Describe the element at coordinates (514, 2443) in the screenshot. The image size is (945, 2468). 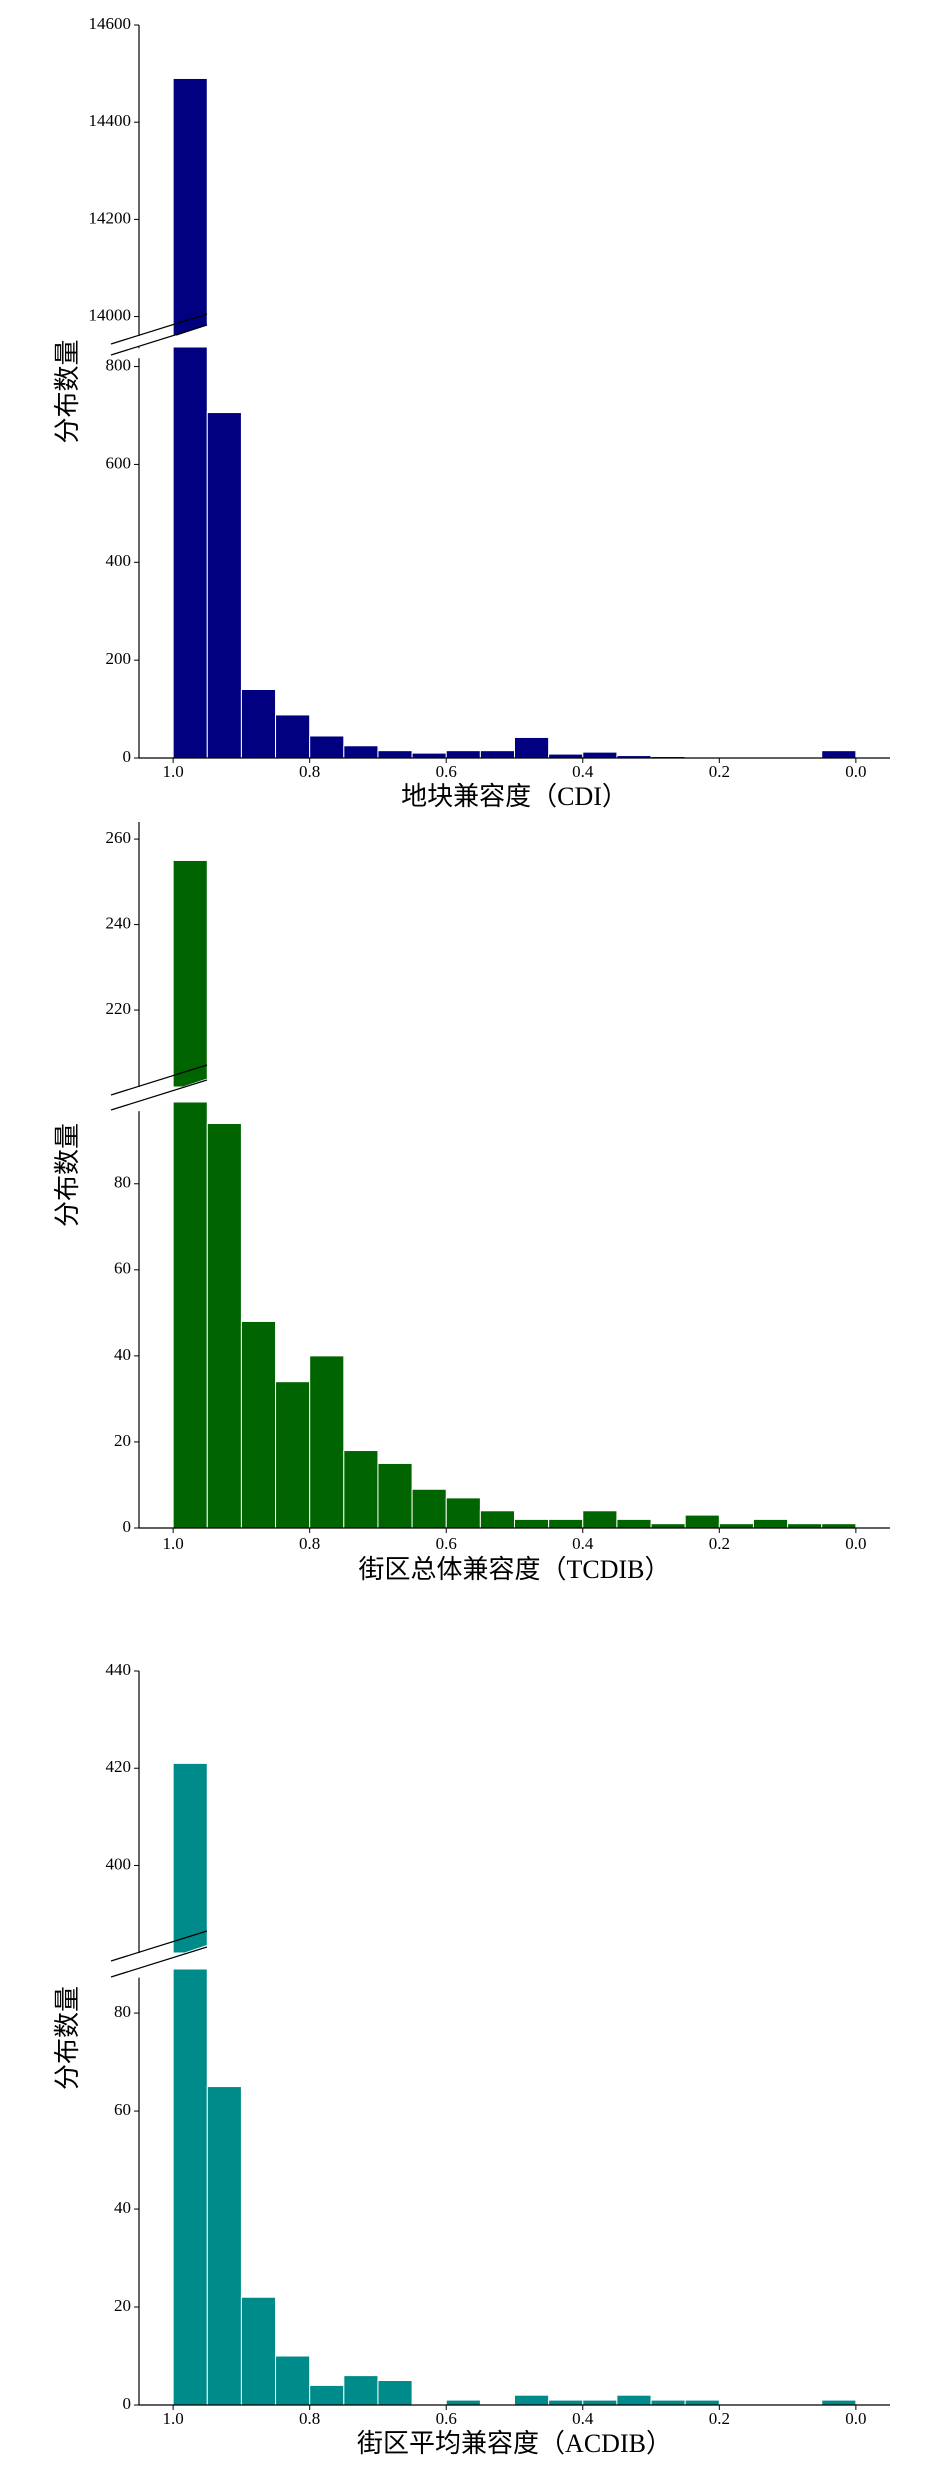
I see `x-axis-label: 街区平均兼容度（ACDIB）` at that location.